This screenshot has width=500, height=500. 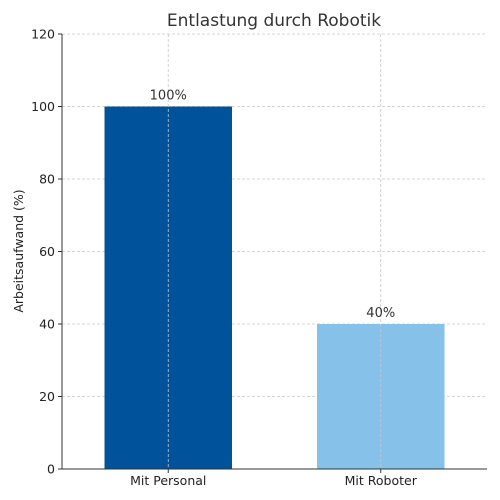 I want to click on y-axis-label: Arbeitsaufwand (%), so click(x=18, y=250).